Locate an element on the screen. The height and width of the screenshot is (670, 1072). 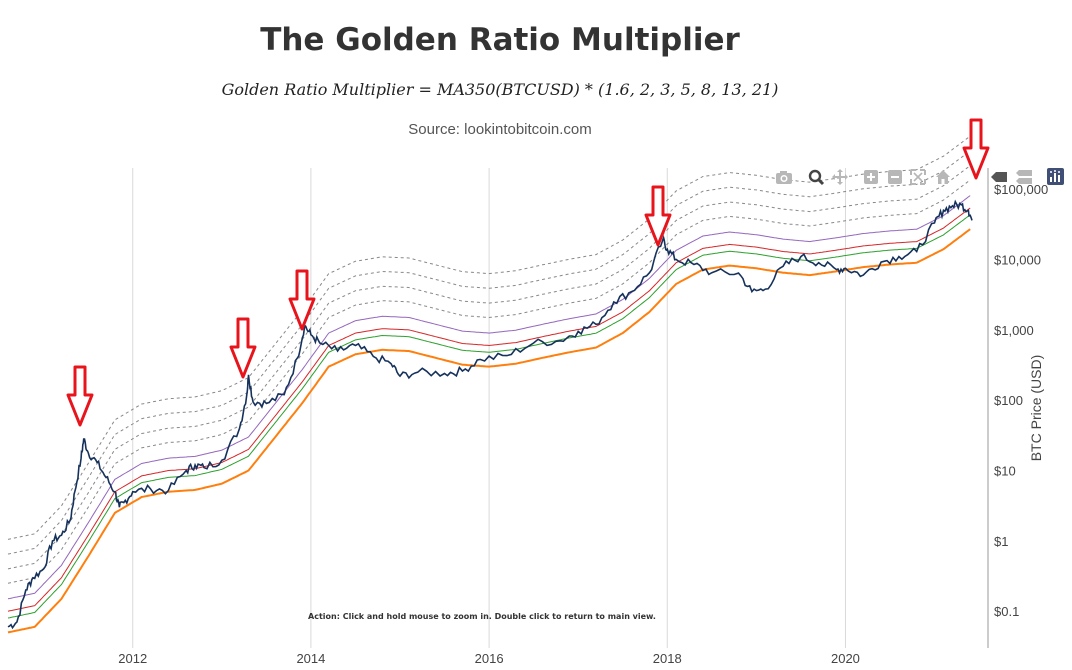
y-tick-label: $1,000 is located at coordinates (1014, 330).